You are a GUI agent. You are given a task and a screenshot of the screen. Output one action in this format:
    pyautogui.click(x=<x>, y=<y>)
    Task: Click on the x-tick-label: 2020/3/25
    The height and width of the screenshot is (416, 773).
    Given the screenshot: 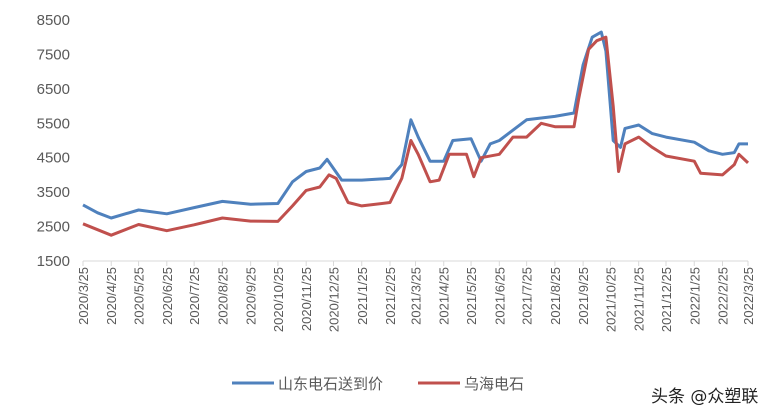 What is the action you would take?
    pyautogui.click(x=83, y=296)
    